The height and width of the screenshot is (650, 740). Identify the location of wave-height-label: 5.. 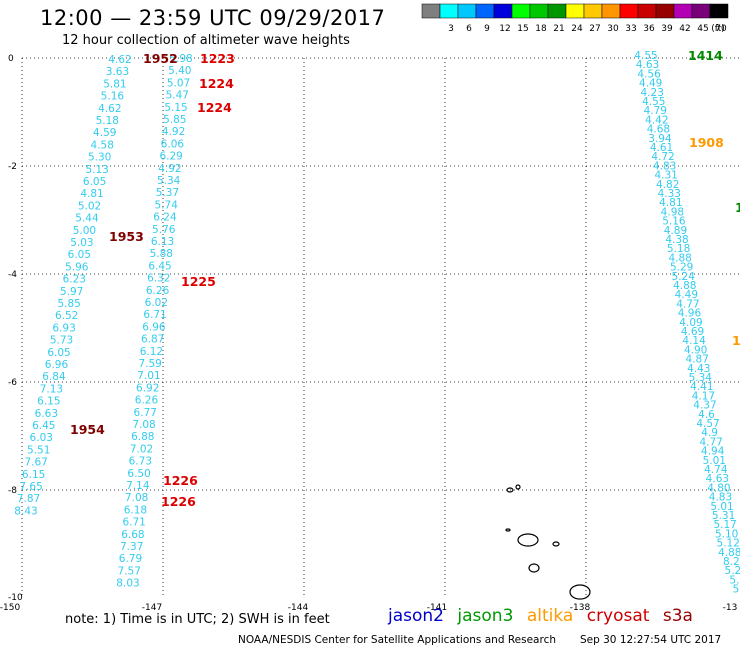
(734, 580).